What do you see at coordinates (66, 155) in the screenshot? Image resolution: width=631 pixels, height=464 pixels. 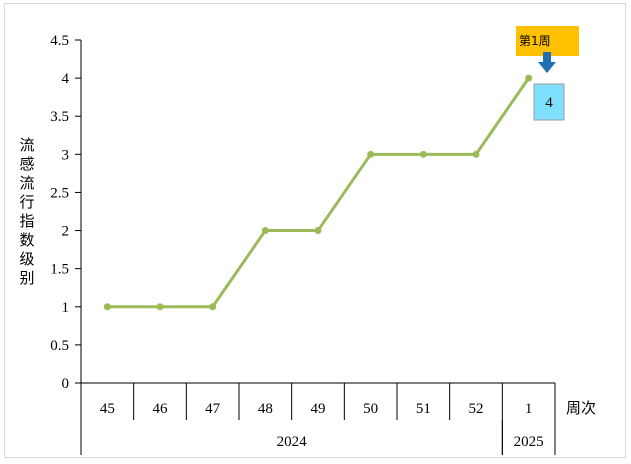 I see `y-tick-label: 3` at bounding box center [66, 155].